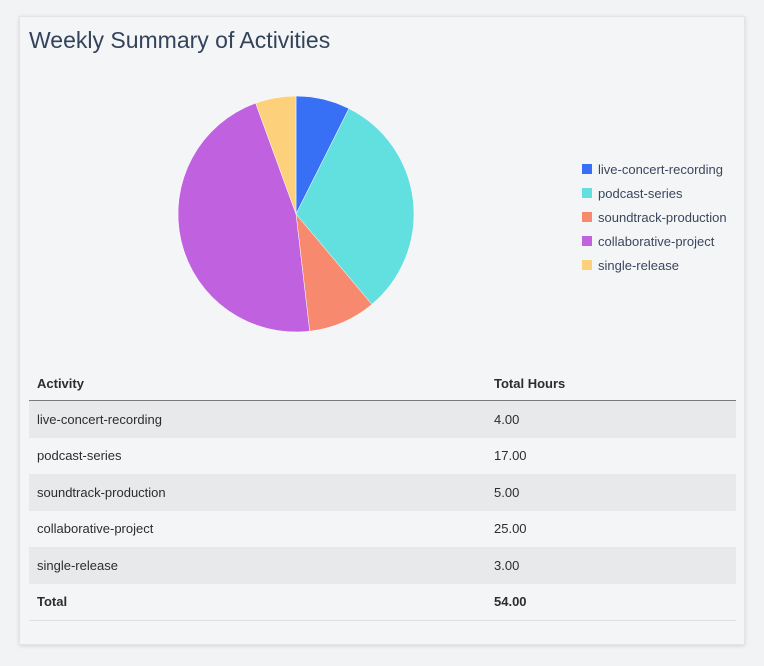 Image resolution: width=764 pixels, height=666 pixels. Describe the element at coordinates (257, 383) in the screenshot. I see `header-activity: Activity` at that location.